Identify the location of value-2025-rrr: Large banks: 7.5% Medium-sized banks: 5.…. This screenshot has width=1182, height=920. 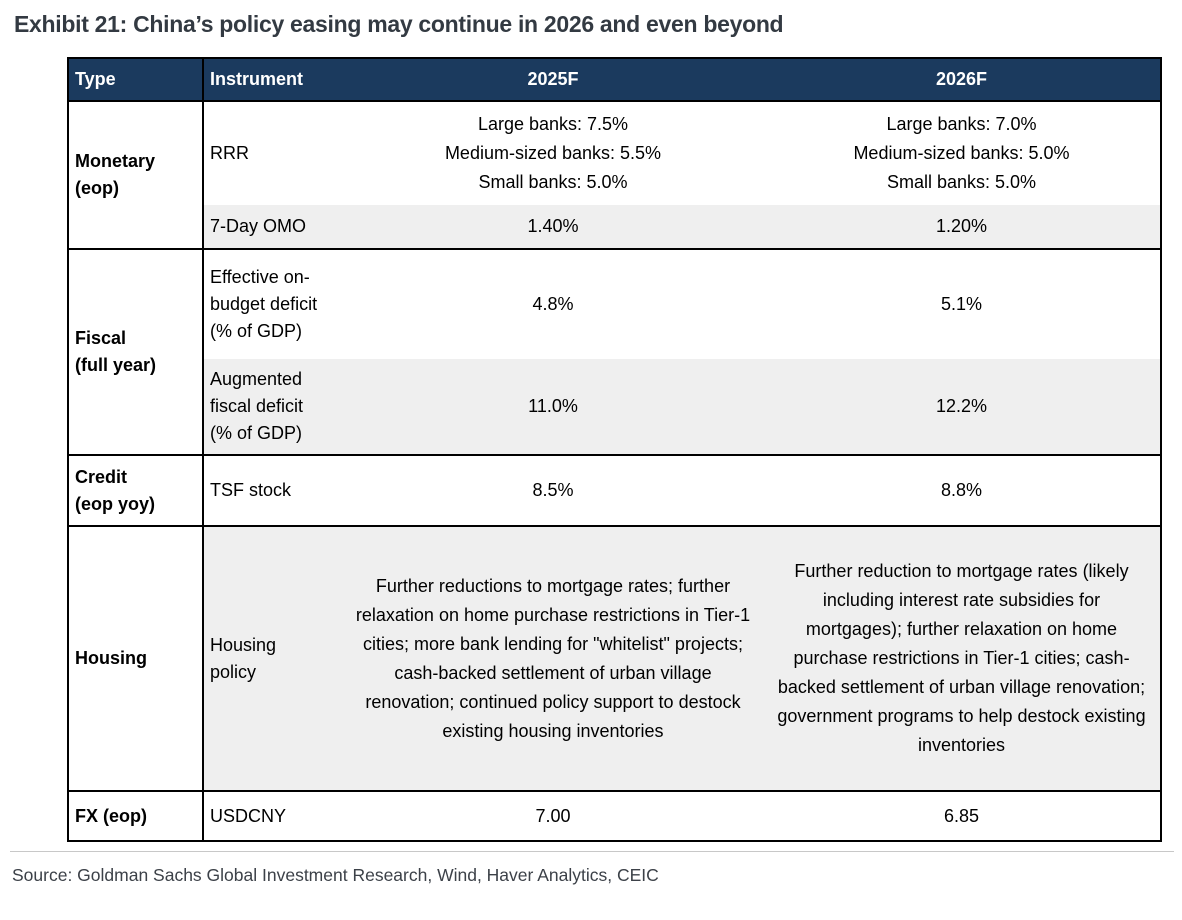
(553, 153).